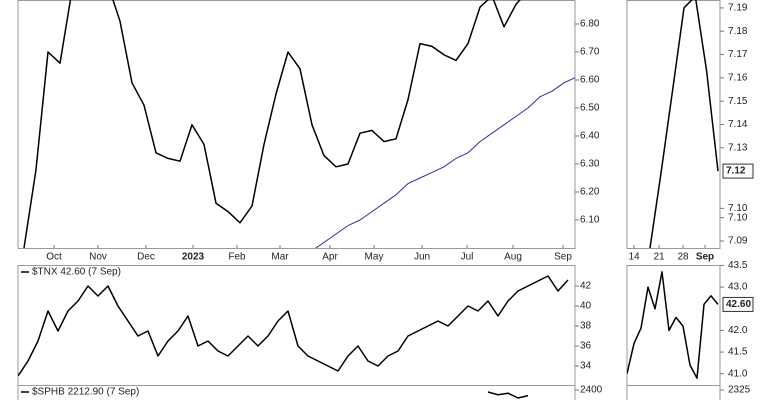 This screenshot has width=770, height=400. What do you see at coordinates (513, 257) in the screenshot?
I see `x-tick-label: Aug` at bounding box center [513, 257].